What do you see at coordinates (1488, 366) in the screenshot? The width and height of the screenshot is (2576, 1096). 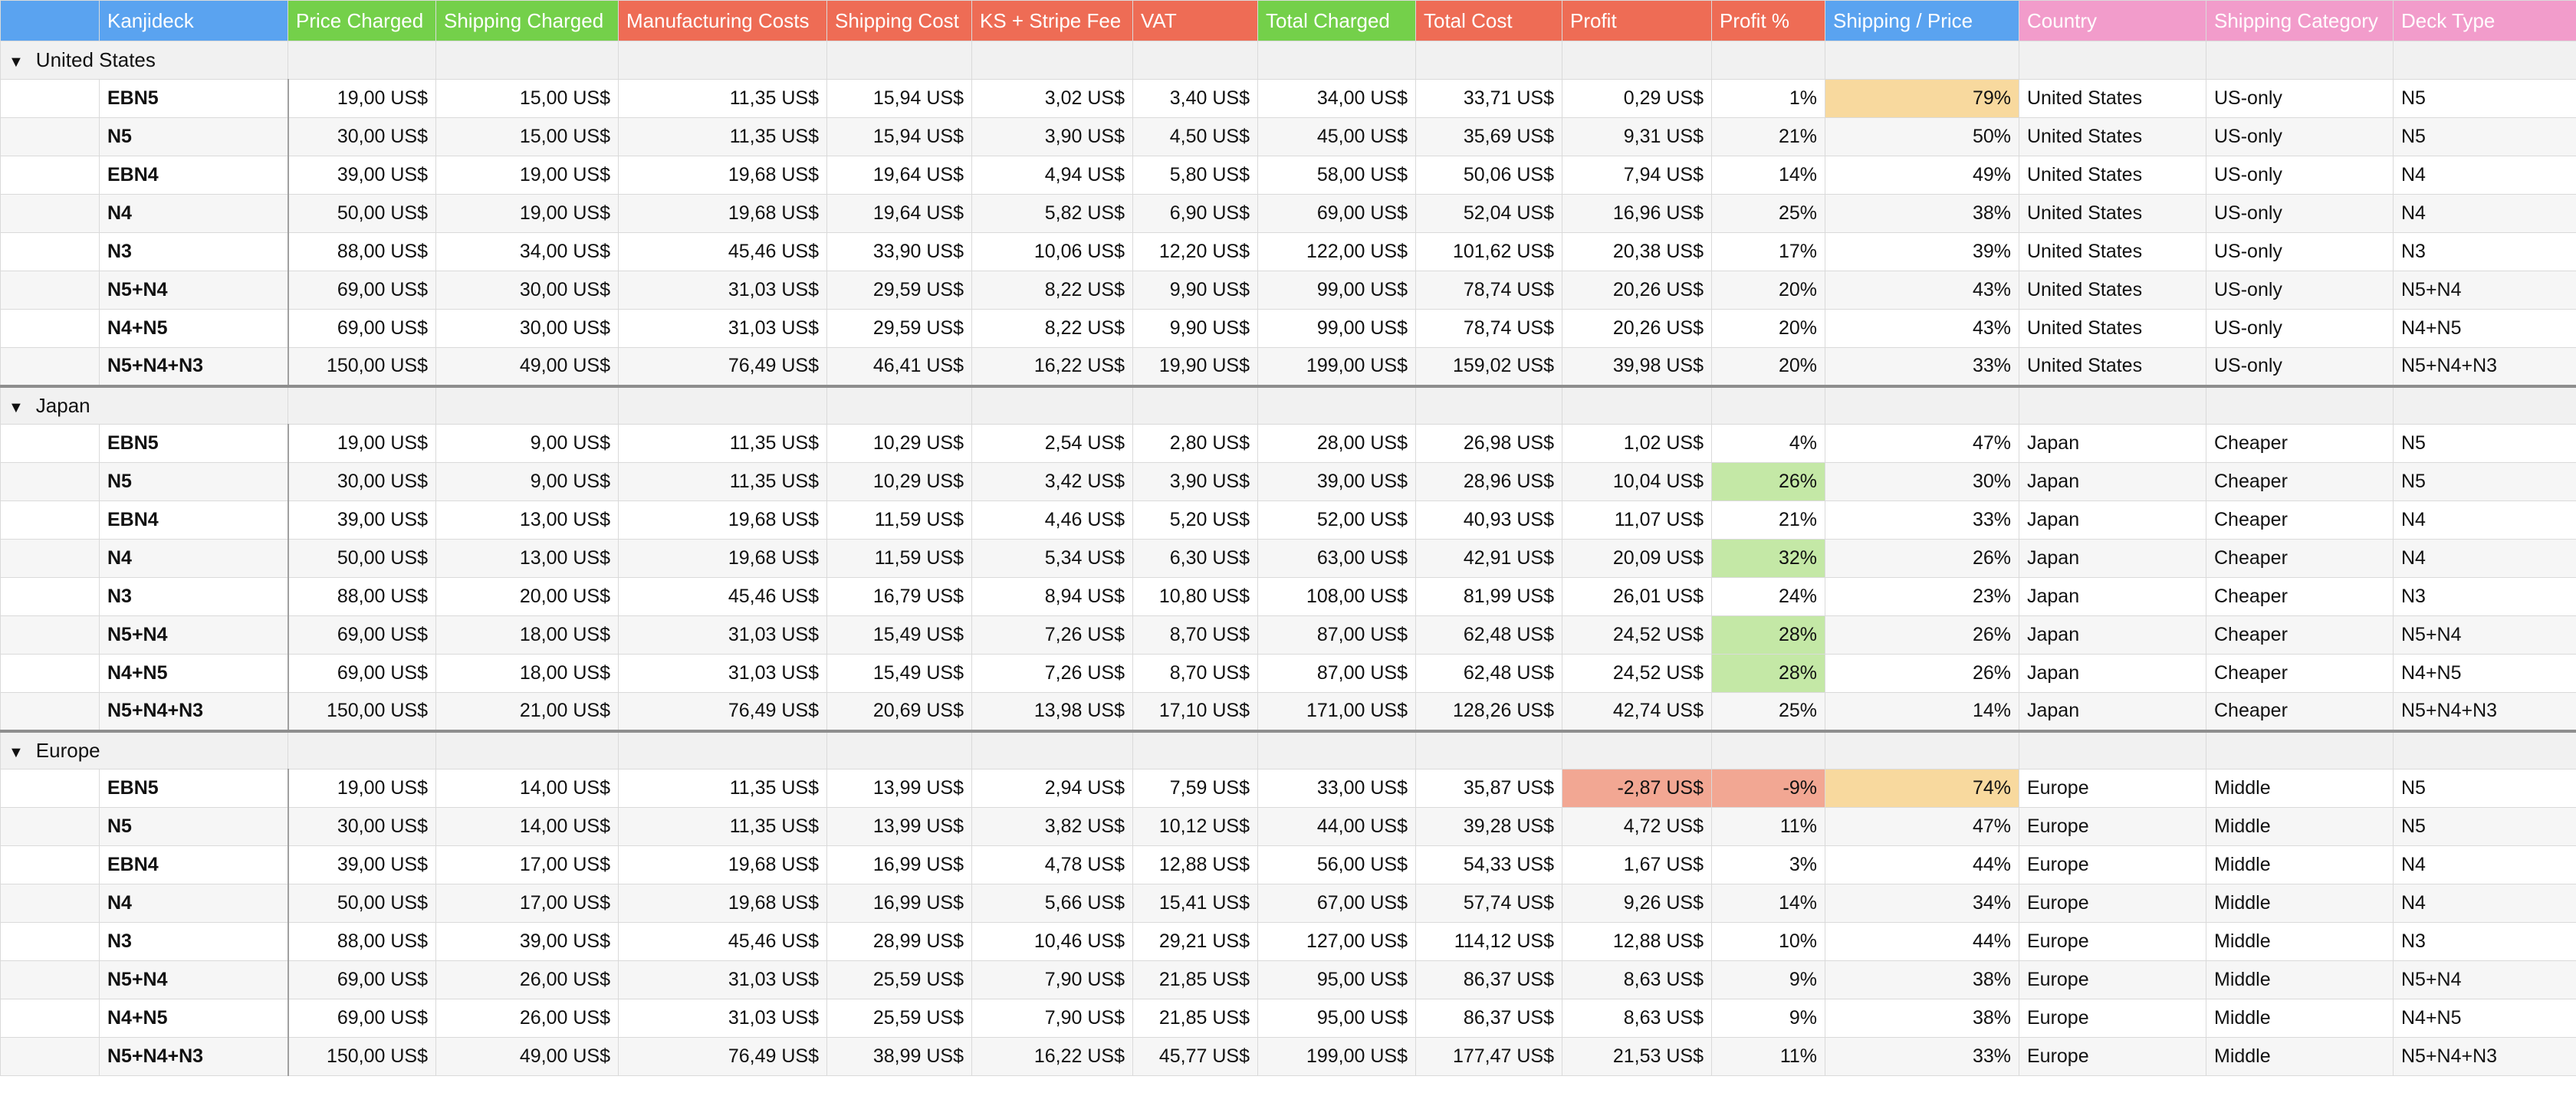 I see `cell: 159,02 US$` at bounding box center [1488, 366].